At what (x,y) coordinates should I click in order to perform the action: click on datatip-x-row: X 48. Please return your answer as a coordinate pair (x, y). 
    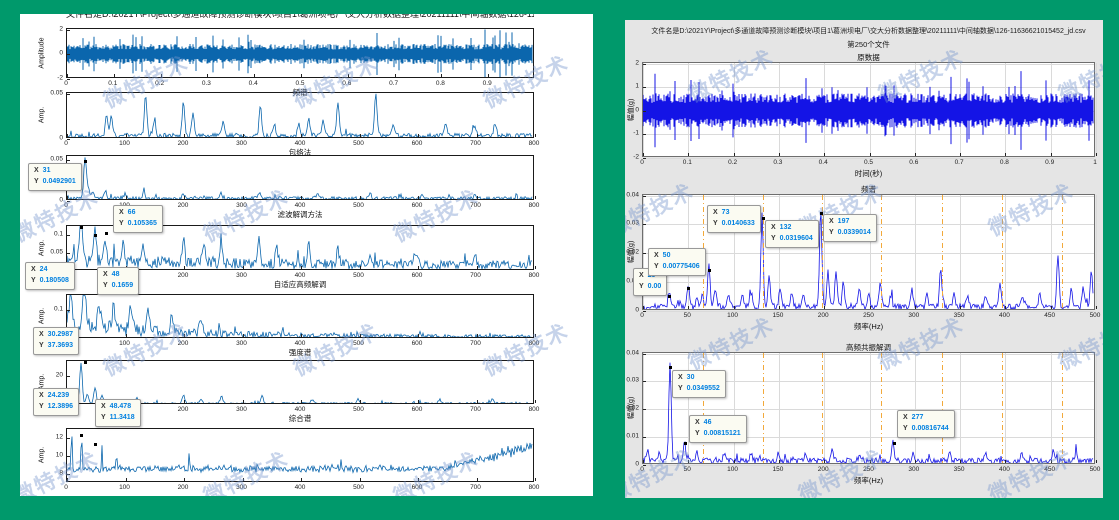
    Looking at the image, I should click on (118, 275).